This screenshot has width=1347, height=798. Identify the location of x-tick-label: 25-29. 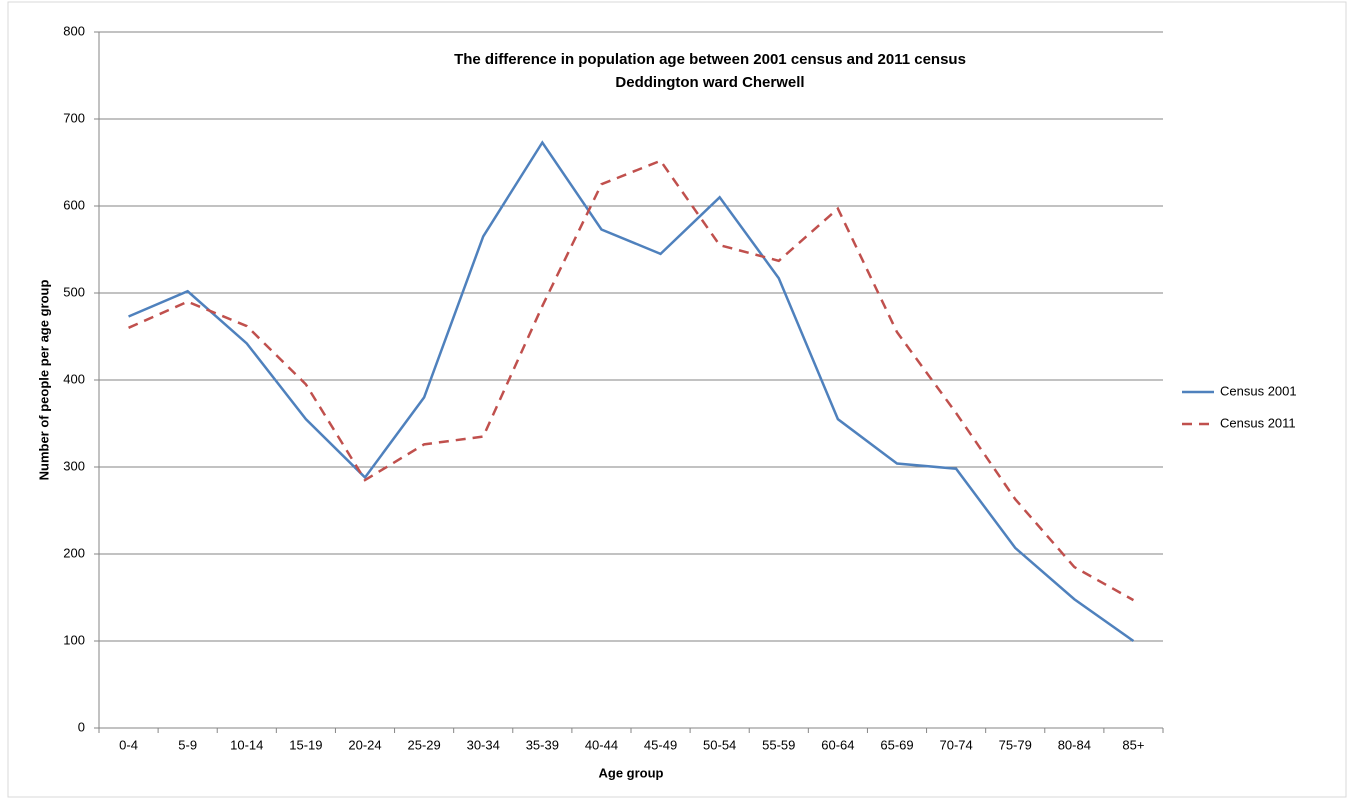
(423, 744).